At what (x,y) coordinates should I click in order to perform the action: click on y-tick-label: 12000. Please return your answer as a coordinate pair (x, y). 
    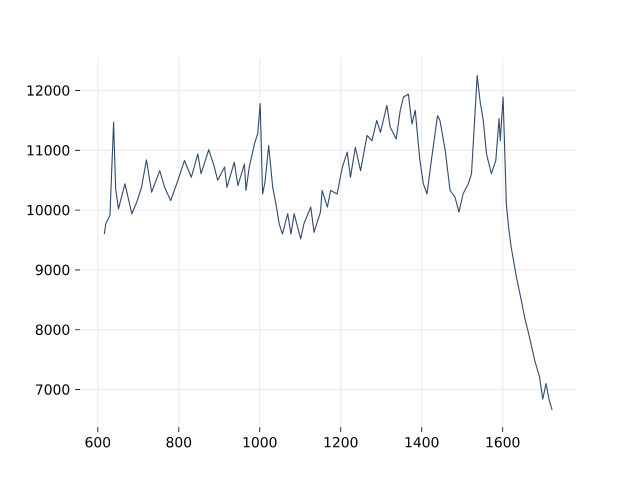
    Looking at the image, I should click on (49, 90).